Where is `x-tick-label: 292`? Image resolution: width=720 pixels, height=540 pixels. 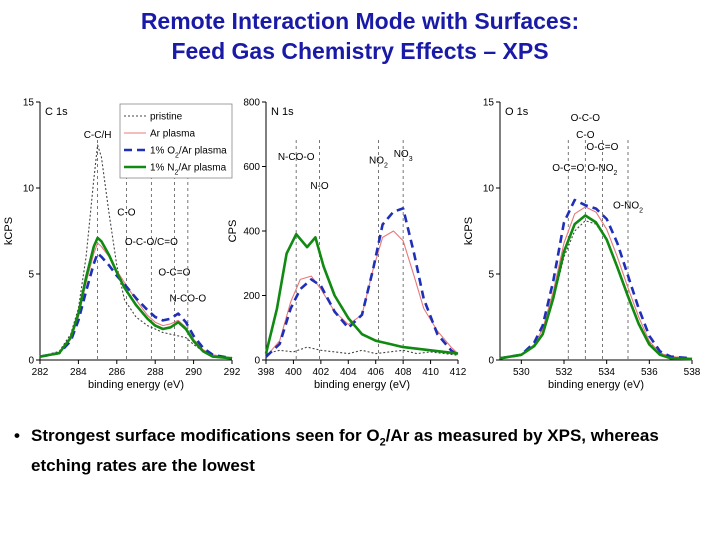
x-tick-label: 292 is located at coordinates (232, 372).